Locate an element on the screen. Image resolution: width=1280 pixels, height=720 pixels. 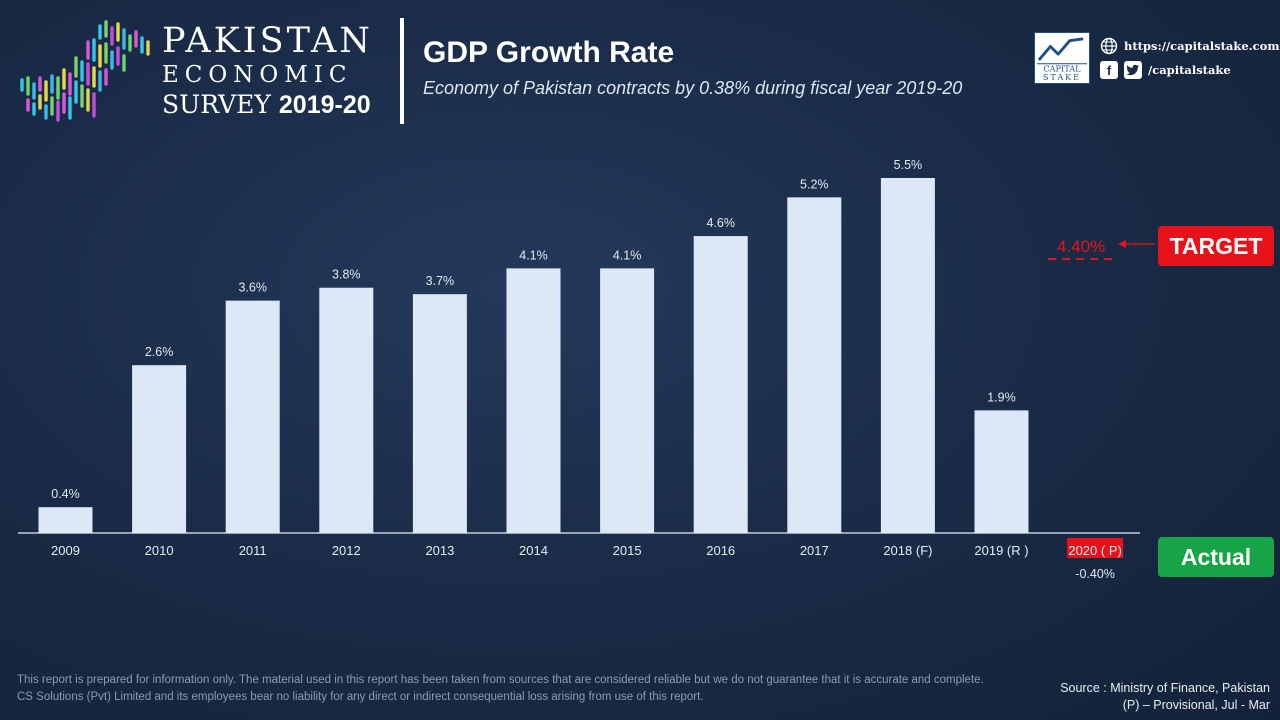
header-divider is located at coordinates (402, 71).